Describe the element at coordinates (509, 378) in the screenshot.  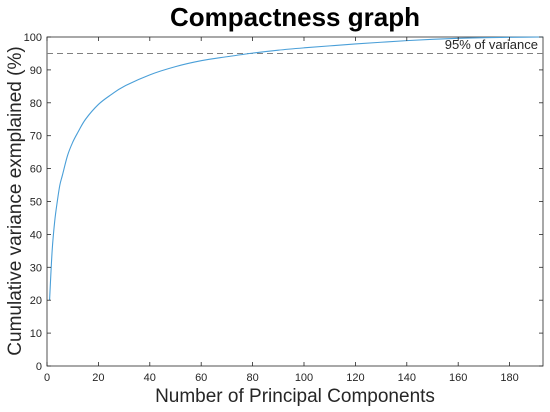
I see `x-tick-label: 180` at that location.